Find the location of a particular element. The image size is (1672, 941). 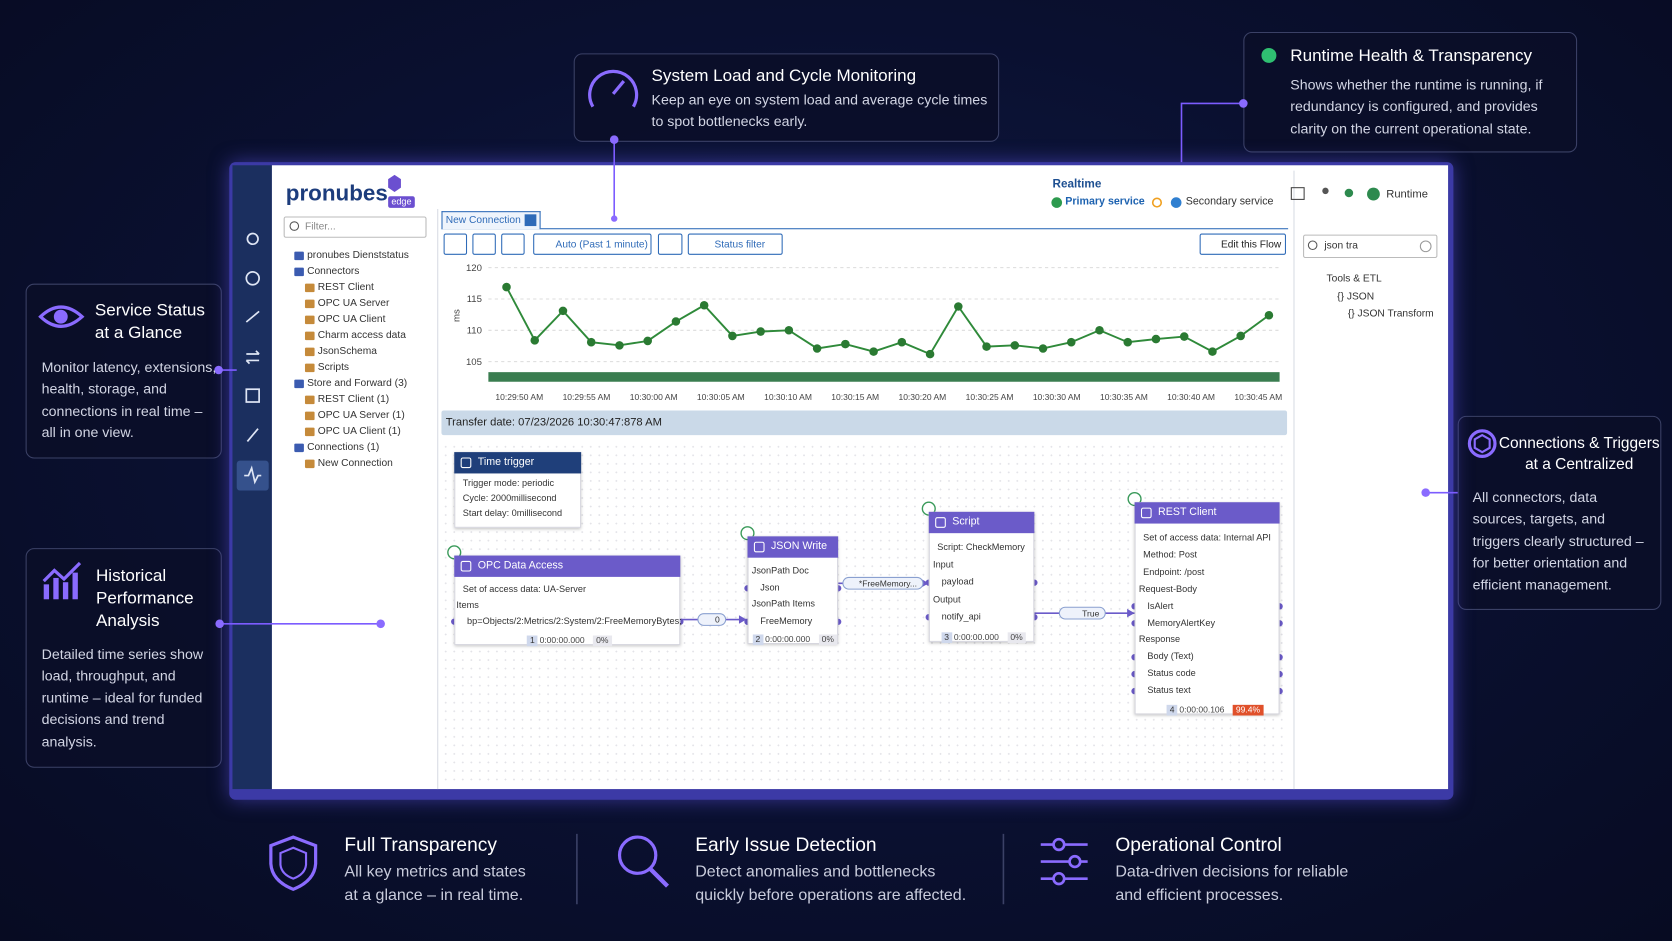

clear-icon is located at coordinates (1425, 246).